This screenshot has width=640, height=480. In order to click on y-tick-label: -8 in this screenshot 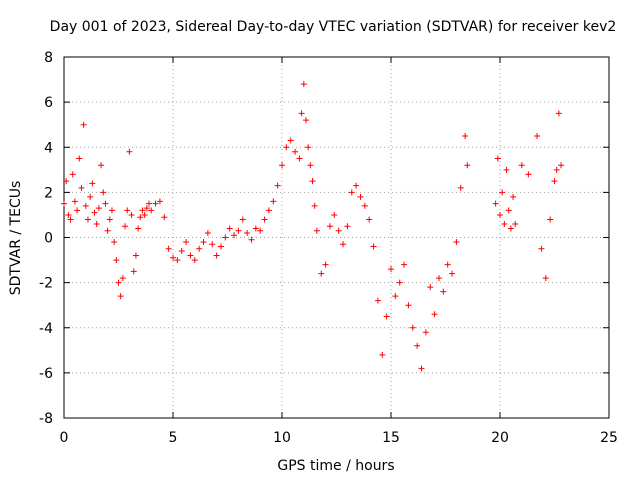, I will do `click(46, 419)`.